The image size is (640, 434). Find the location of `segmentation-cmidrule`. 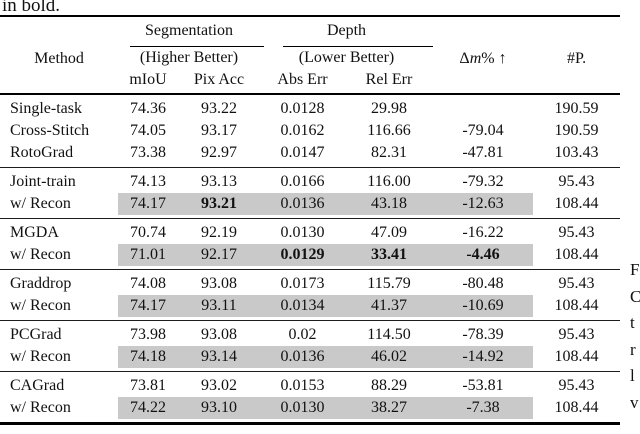

segmentation-cmidrule is located at coordinates (197, 46).